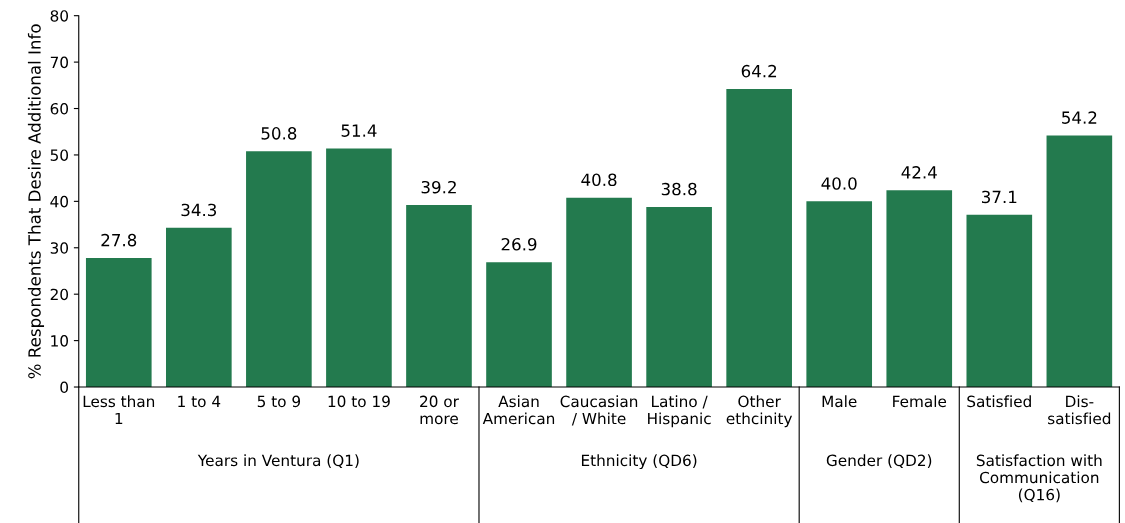  I want to click on text: Gender (QD2), so click(879, 461).